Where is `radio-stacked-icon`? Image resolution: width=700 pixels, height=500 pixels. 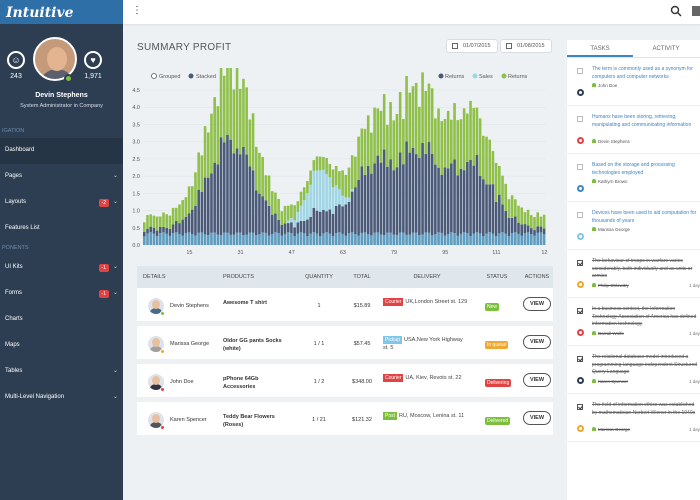 radio-stacked-icon is located at coordinates (191, 76).